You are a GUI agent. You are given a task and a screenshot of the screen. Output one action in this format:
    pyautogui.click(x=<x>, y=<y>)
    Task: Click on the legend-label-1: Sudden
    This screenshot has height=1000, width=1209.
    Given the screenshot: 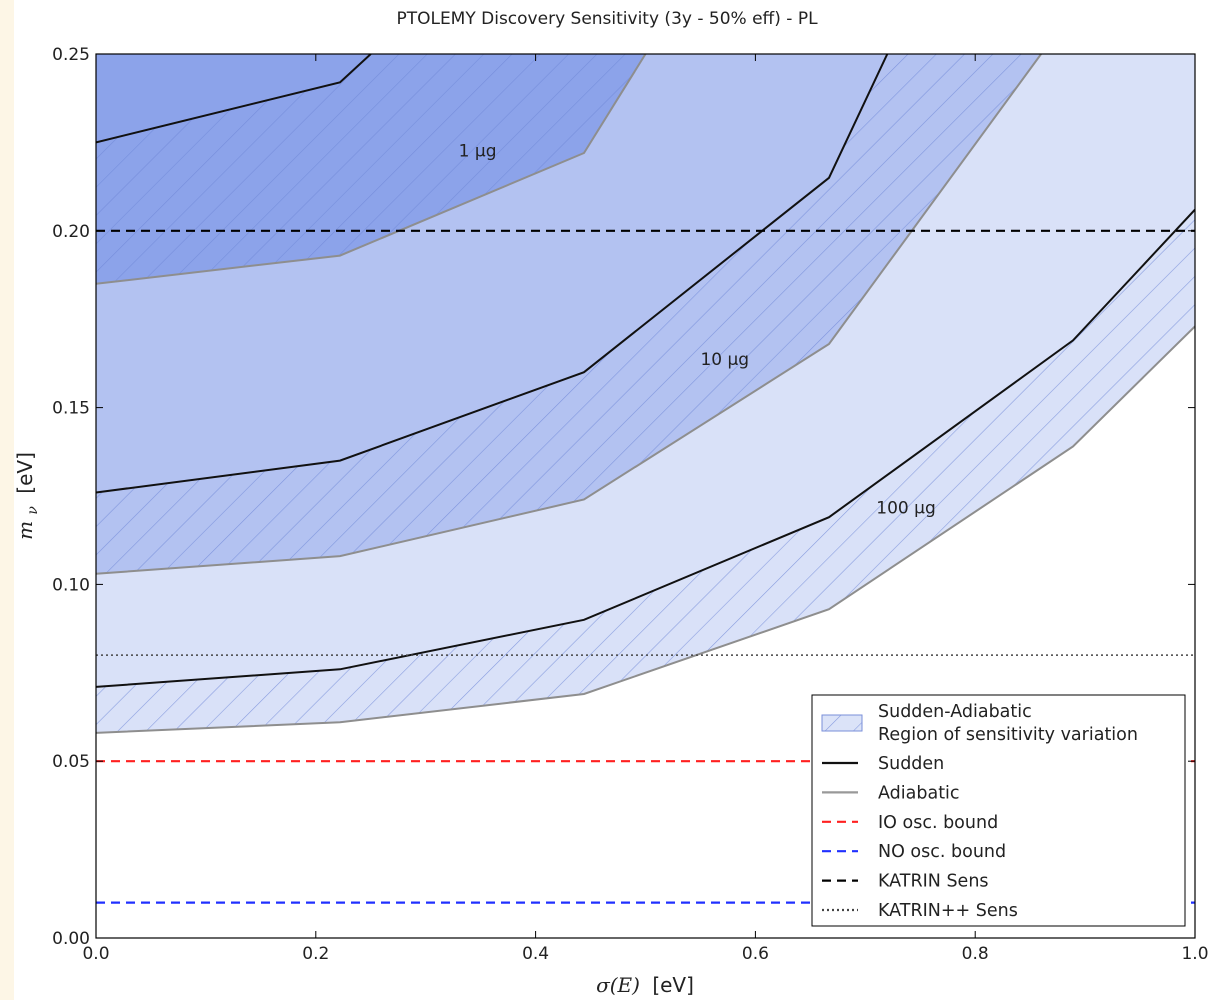 What is the action you would take?
    pyautogui.click(x=911, y=764)
    